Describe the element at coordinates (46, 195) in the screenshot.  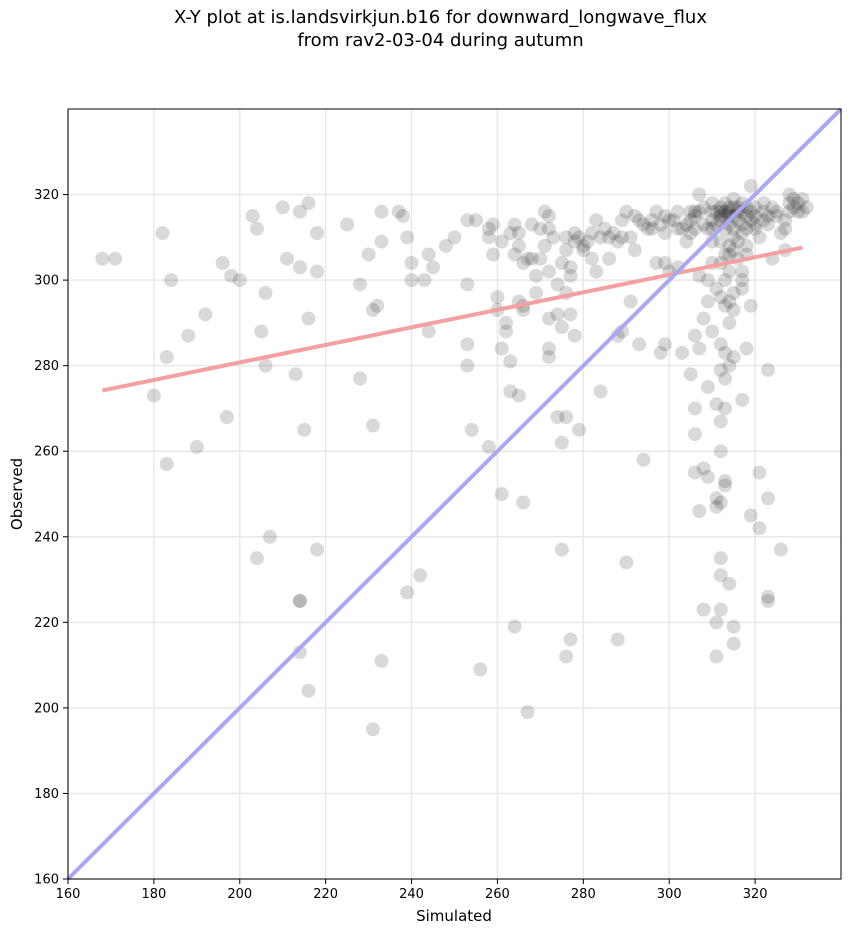
I see `y-tick-label: 320` at that location.